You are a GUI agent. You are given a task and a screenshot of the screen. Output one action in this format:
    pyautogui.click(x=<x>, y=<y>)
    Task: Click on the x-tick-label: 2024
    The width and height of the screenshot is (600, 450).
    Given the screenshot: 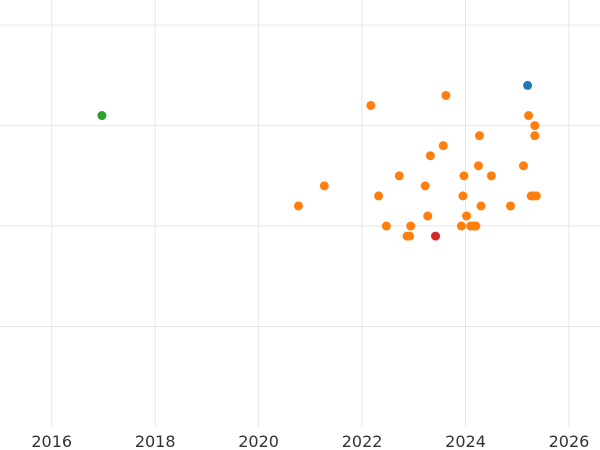 What is the action you would take?
    pyautogui.click(x=465, y=441)
    